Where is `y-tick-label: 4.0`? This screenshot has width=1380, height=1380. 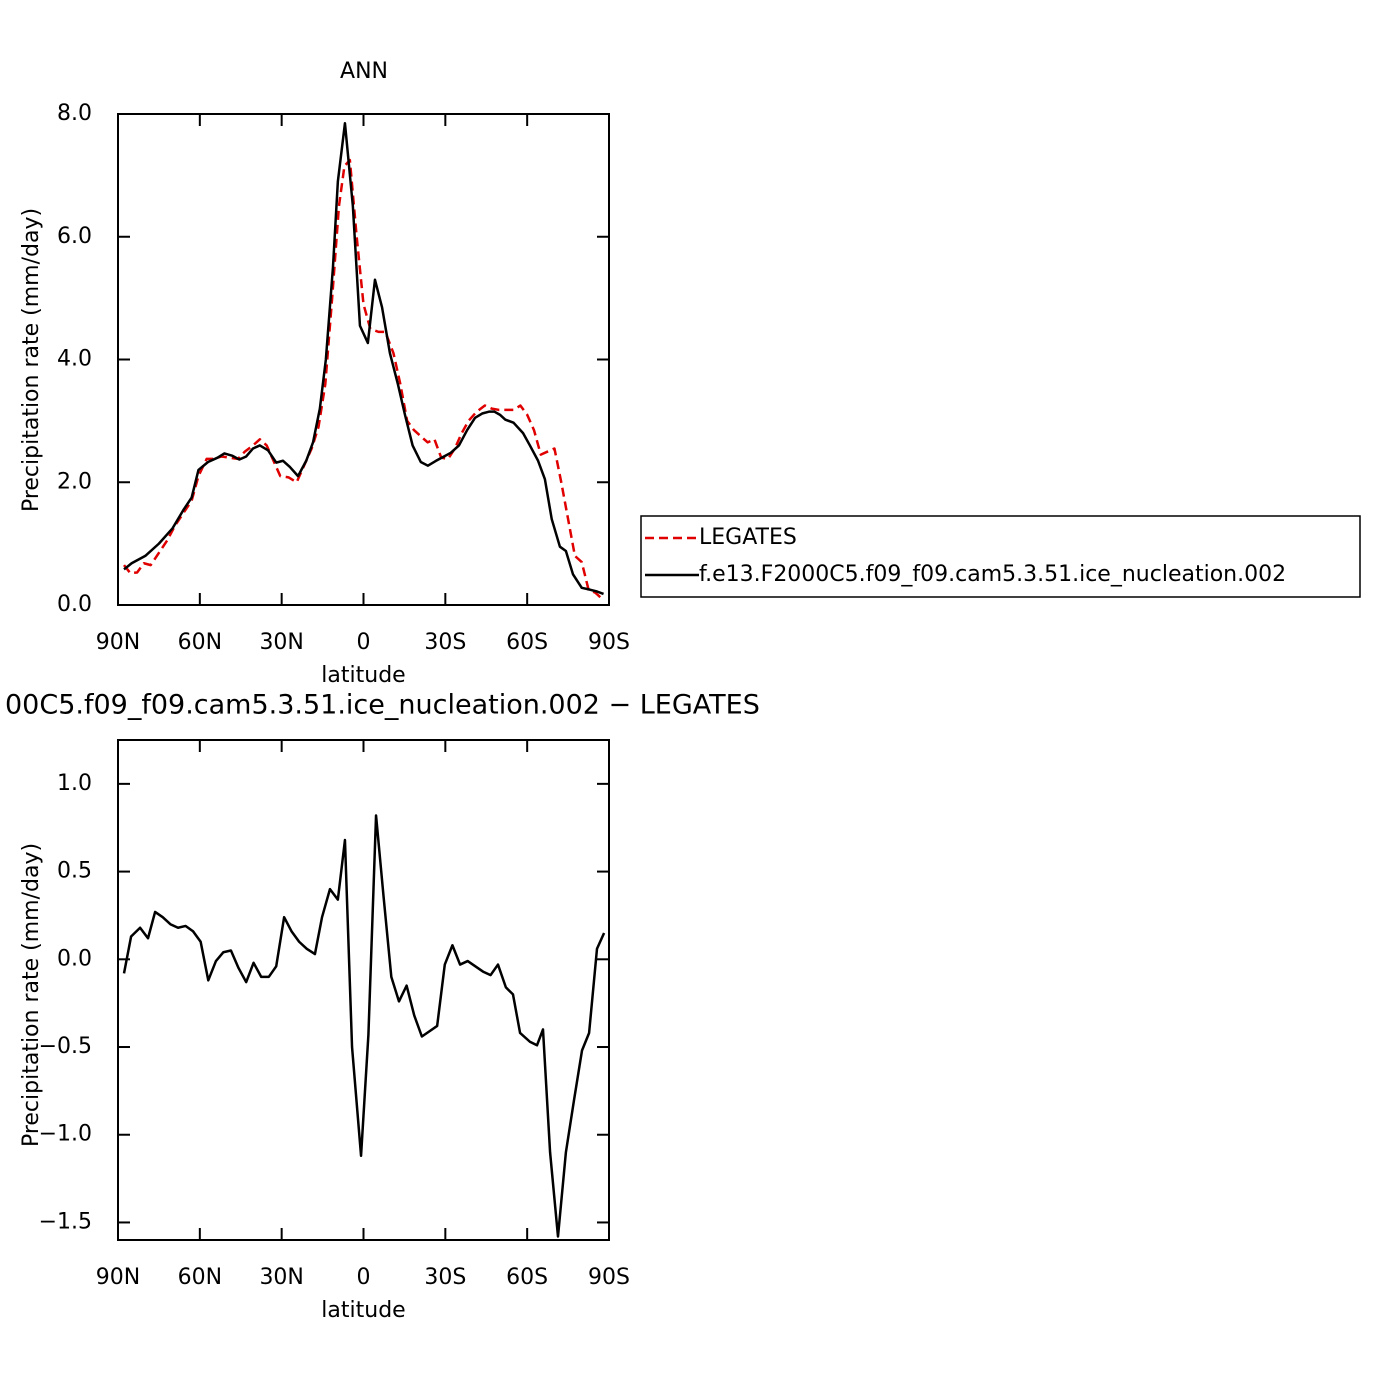
y-tick-label: 4.0 is located at coordinates (74, 359).